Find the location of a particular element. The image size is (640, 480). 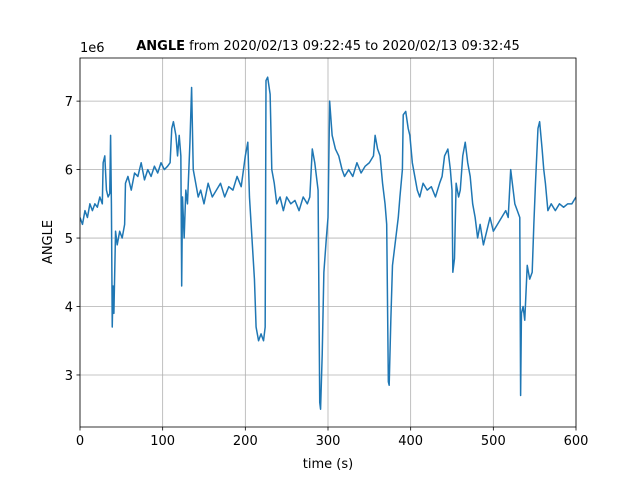

x-tick-label: 0 is located at coordinates (80, 441).